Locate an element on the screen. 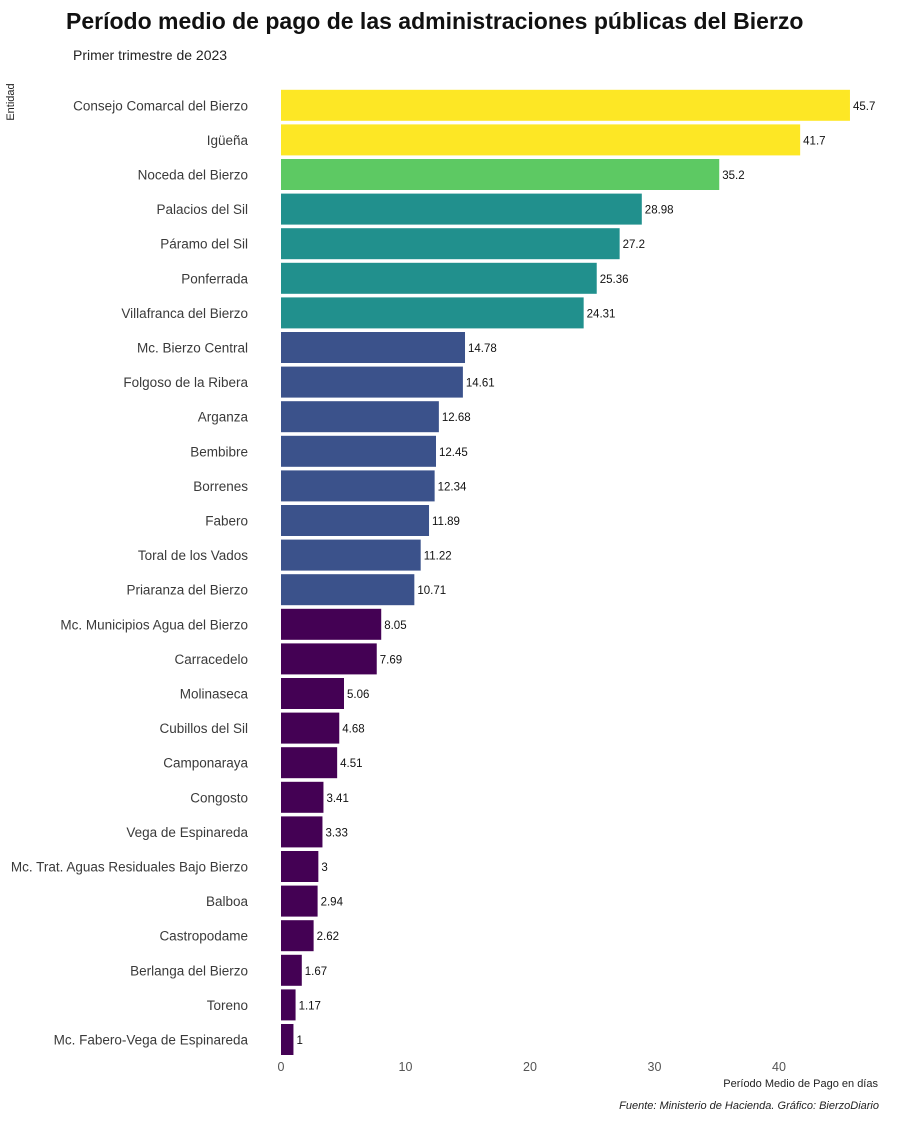  category-label: Villafranca del Bierzo is located at coordinates (184, 313).